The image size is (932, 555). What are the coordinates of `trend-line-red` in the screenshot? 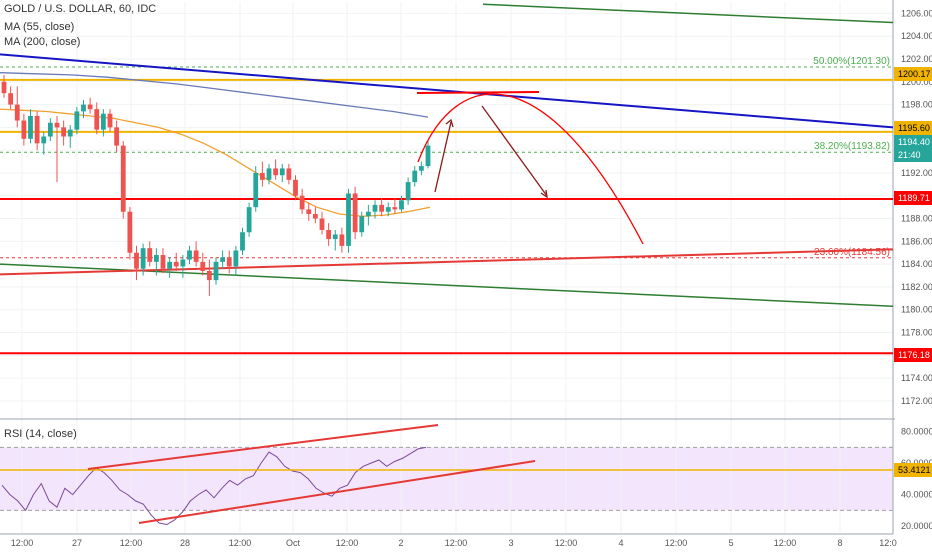 It's located at (447, 262).